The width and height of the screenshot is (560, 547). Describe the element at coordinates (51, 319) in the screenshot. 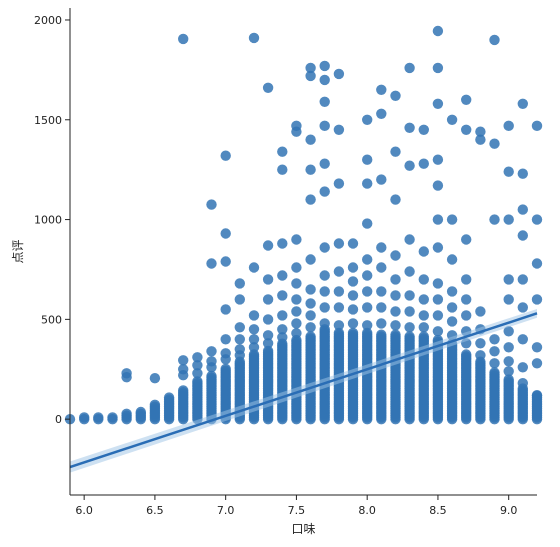

I see `y-tick-label: 500` at that location.